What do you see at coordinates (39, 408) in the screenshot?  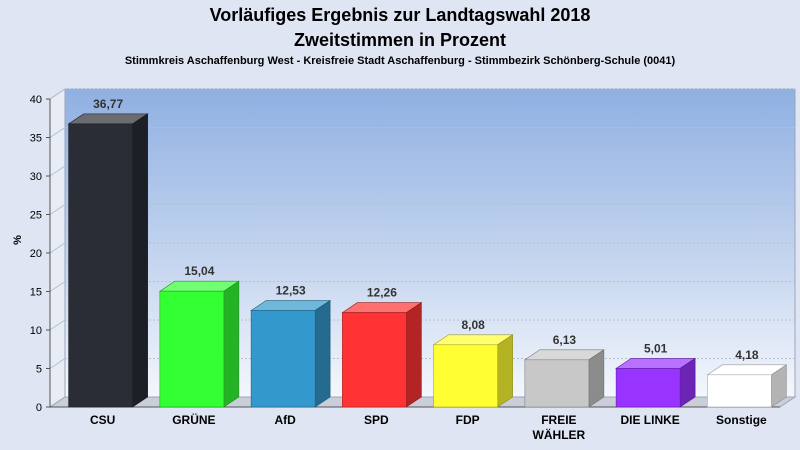 I see `y-tick-label: 0` at bounding box center [39, 408].